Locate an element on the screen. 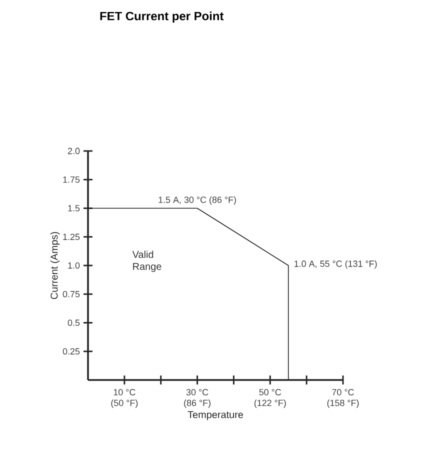  y-tick-label: 1.5 is located at coordinates (74, 208).